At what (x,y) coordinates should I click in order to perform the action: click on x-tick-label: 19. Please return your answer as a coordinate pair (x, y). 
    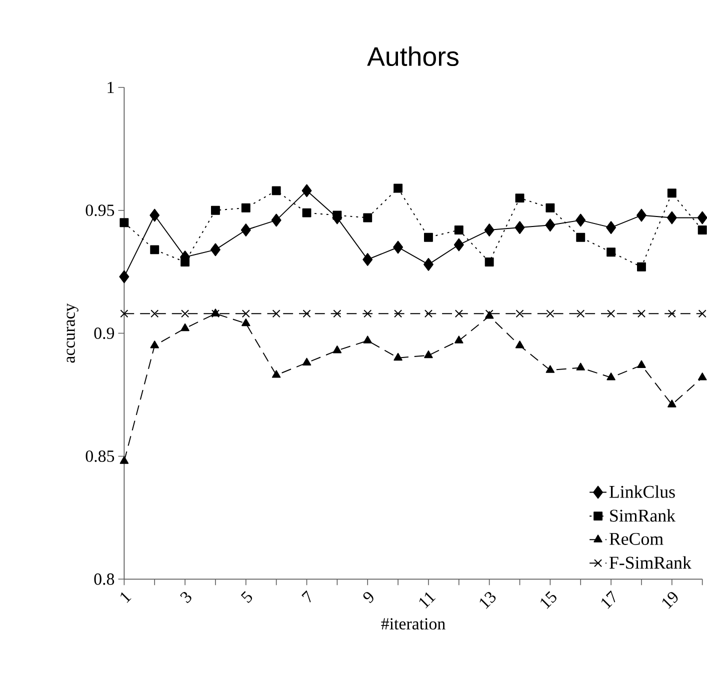
    Looking at the image, I should click on (670, 600).